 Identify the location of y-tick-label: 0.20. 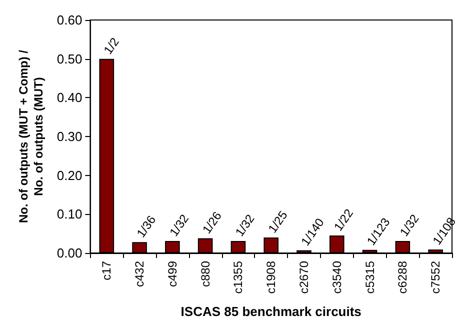
(69, 175).